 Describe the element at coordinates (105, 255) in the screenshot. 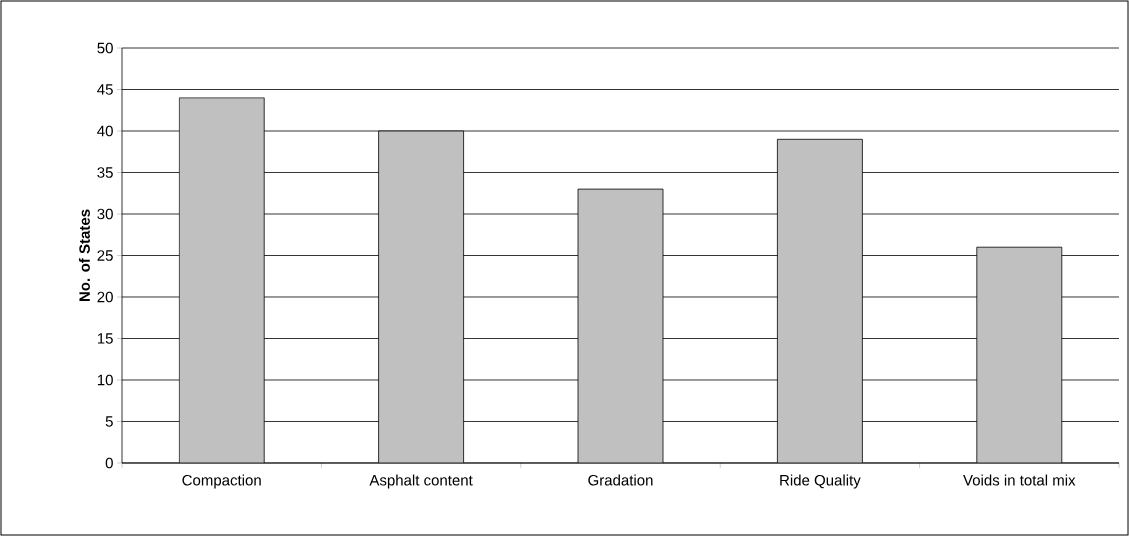

I see `y-tick-label: 25` at that location.